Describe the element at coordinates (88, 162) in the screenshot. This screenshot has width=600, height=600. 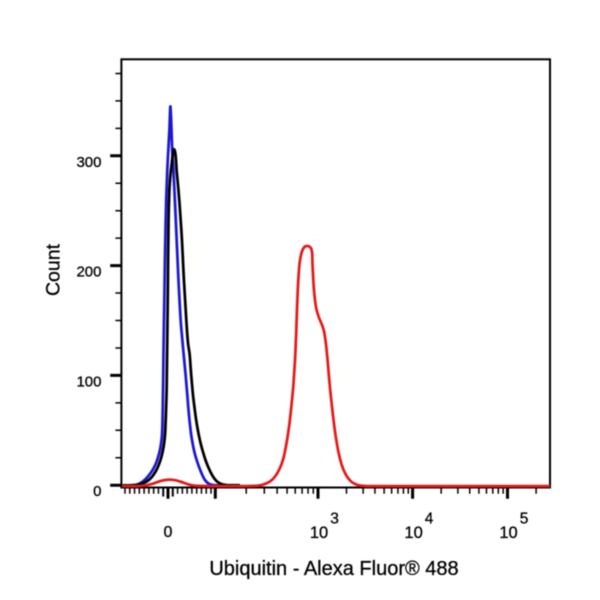
I see `svg-text: 300` at that location.